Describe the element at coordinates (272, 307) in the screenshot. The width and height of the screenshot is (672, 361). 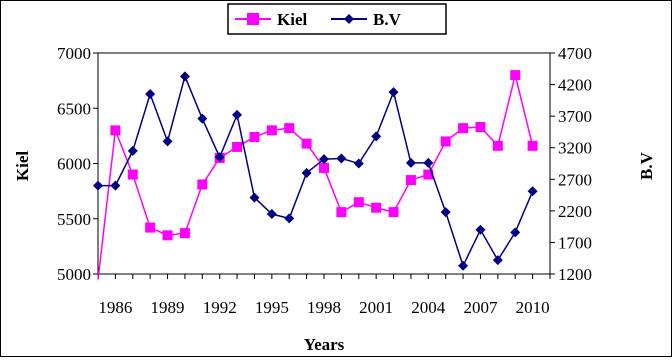
I see `x-tick-label: 1995` at that location.